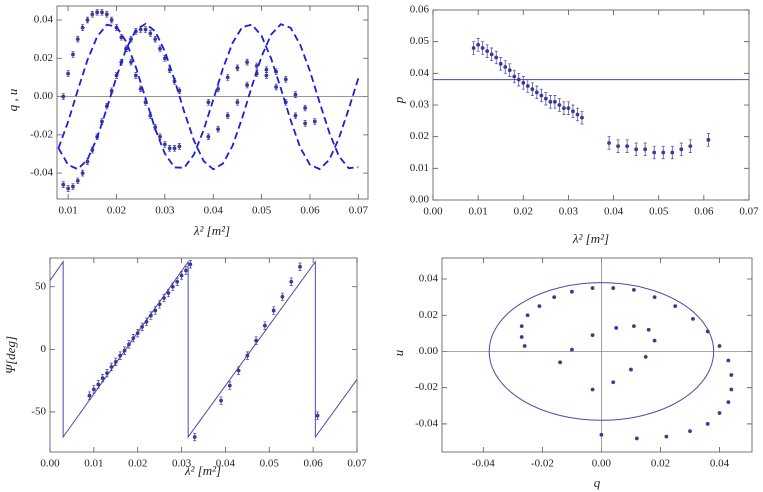 This screenshot has width=763, height=492. Describe the element at coordinates (660, 464) in the screenshot. I see `x-tick-label: 0.02` at that location.